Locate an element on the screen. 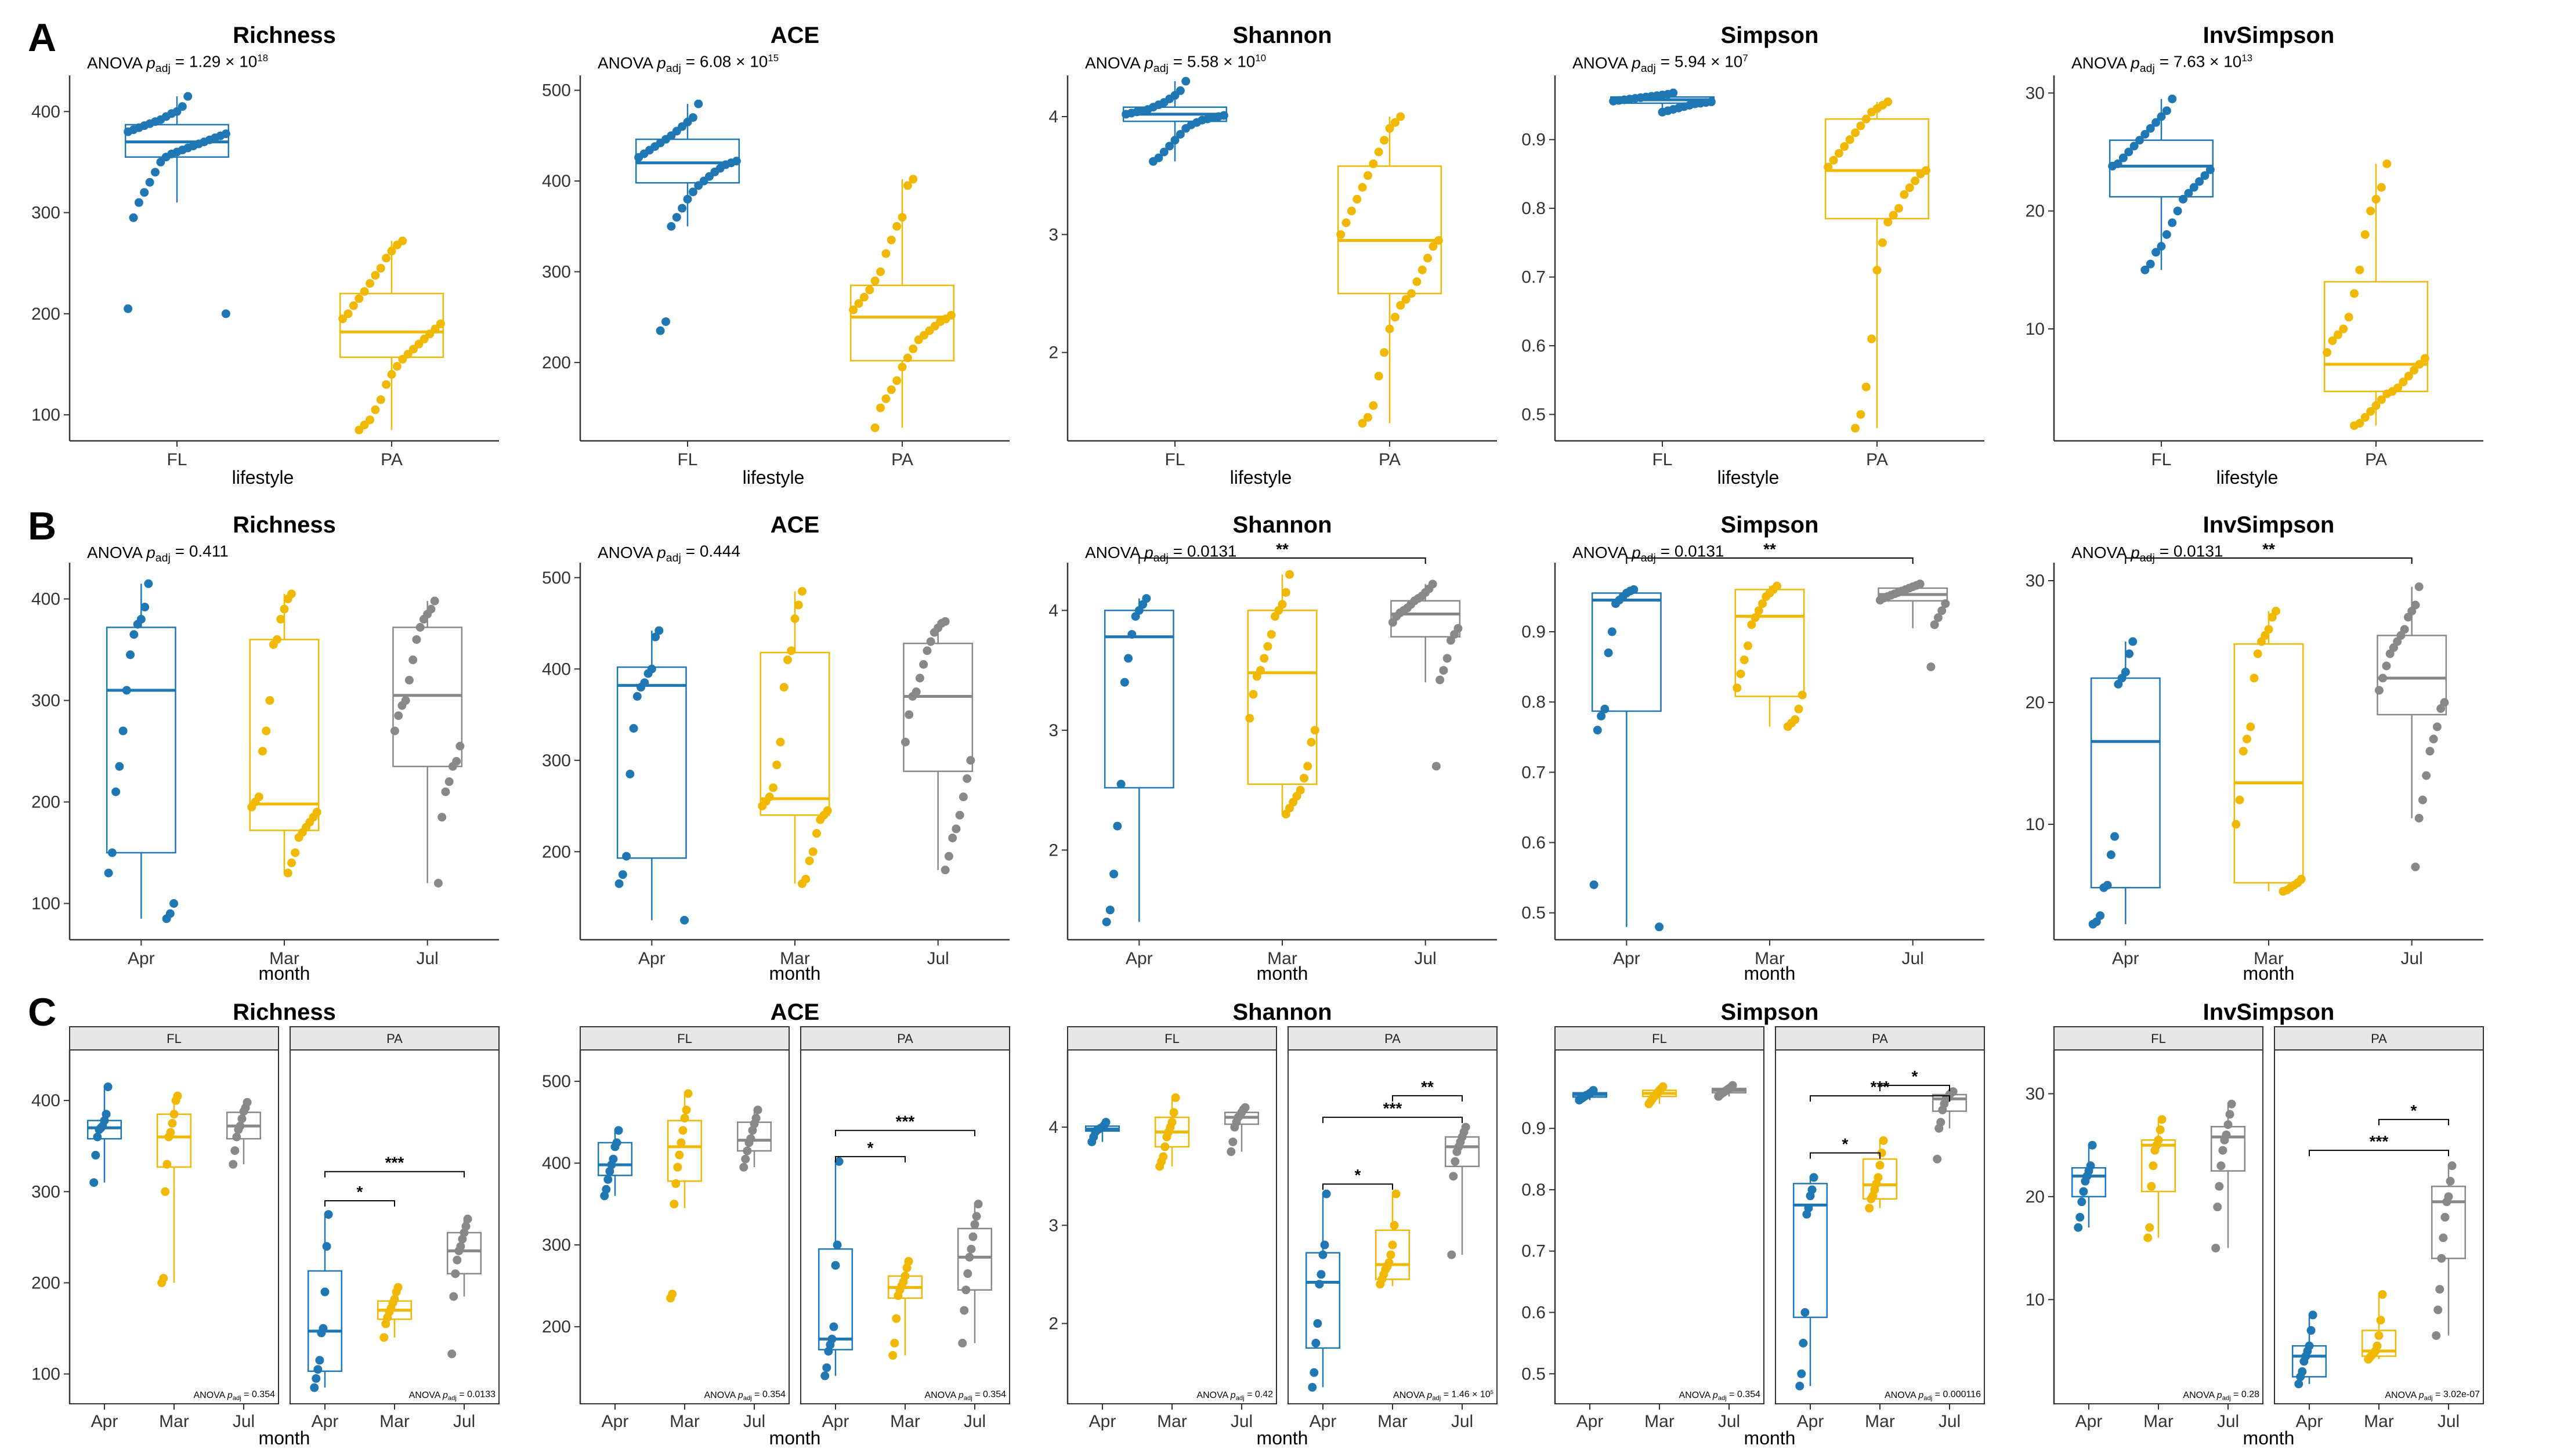 The image size is (2564, 1456). y-tick-label: 20 is located at coordinates (2035, 702).